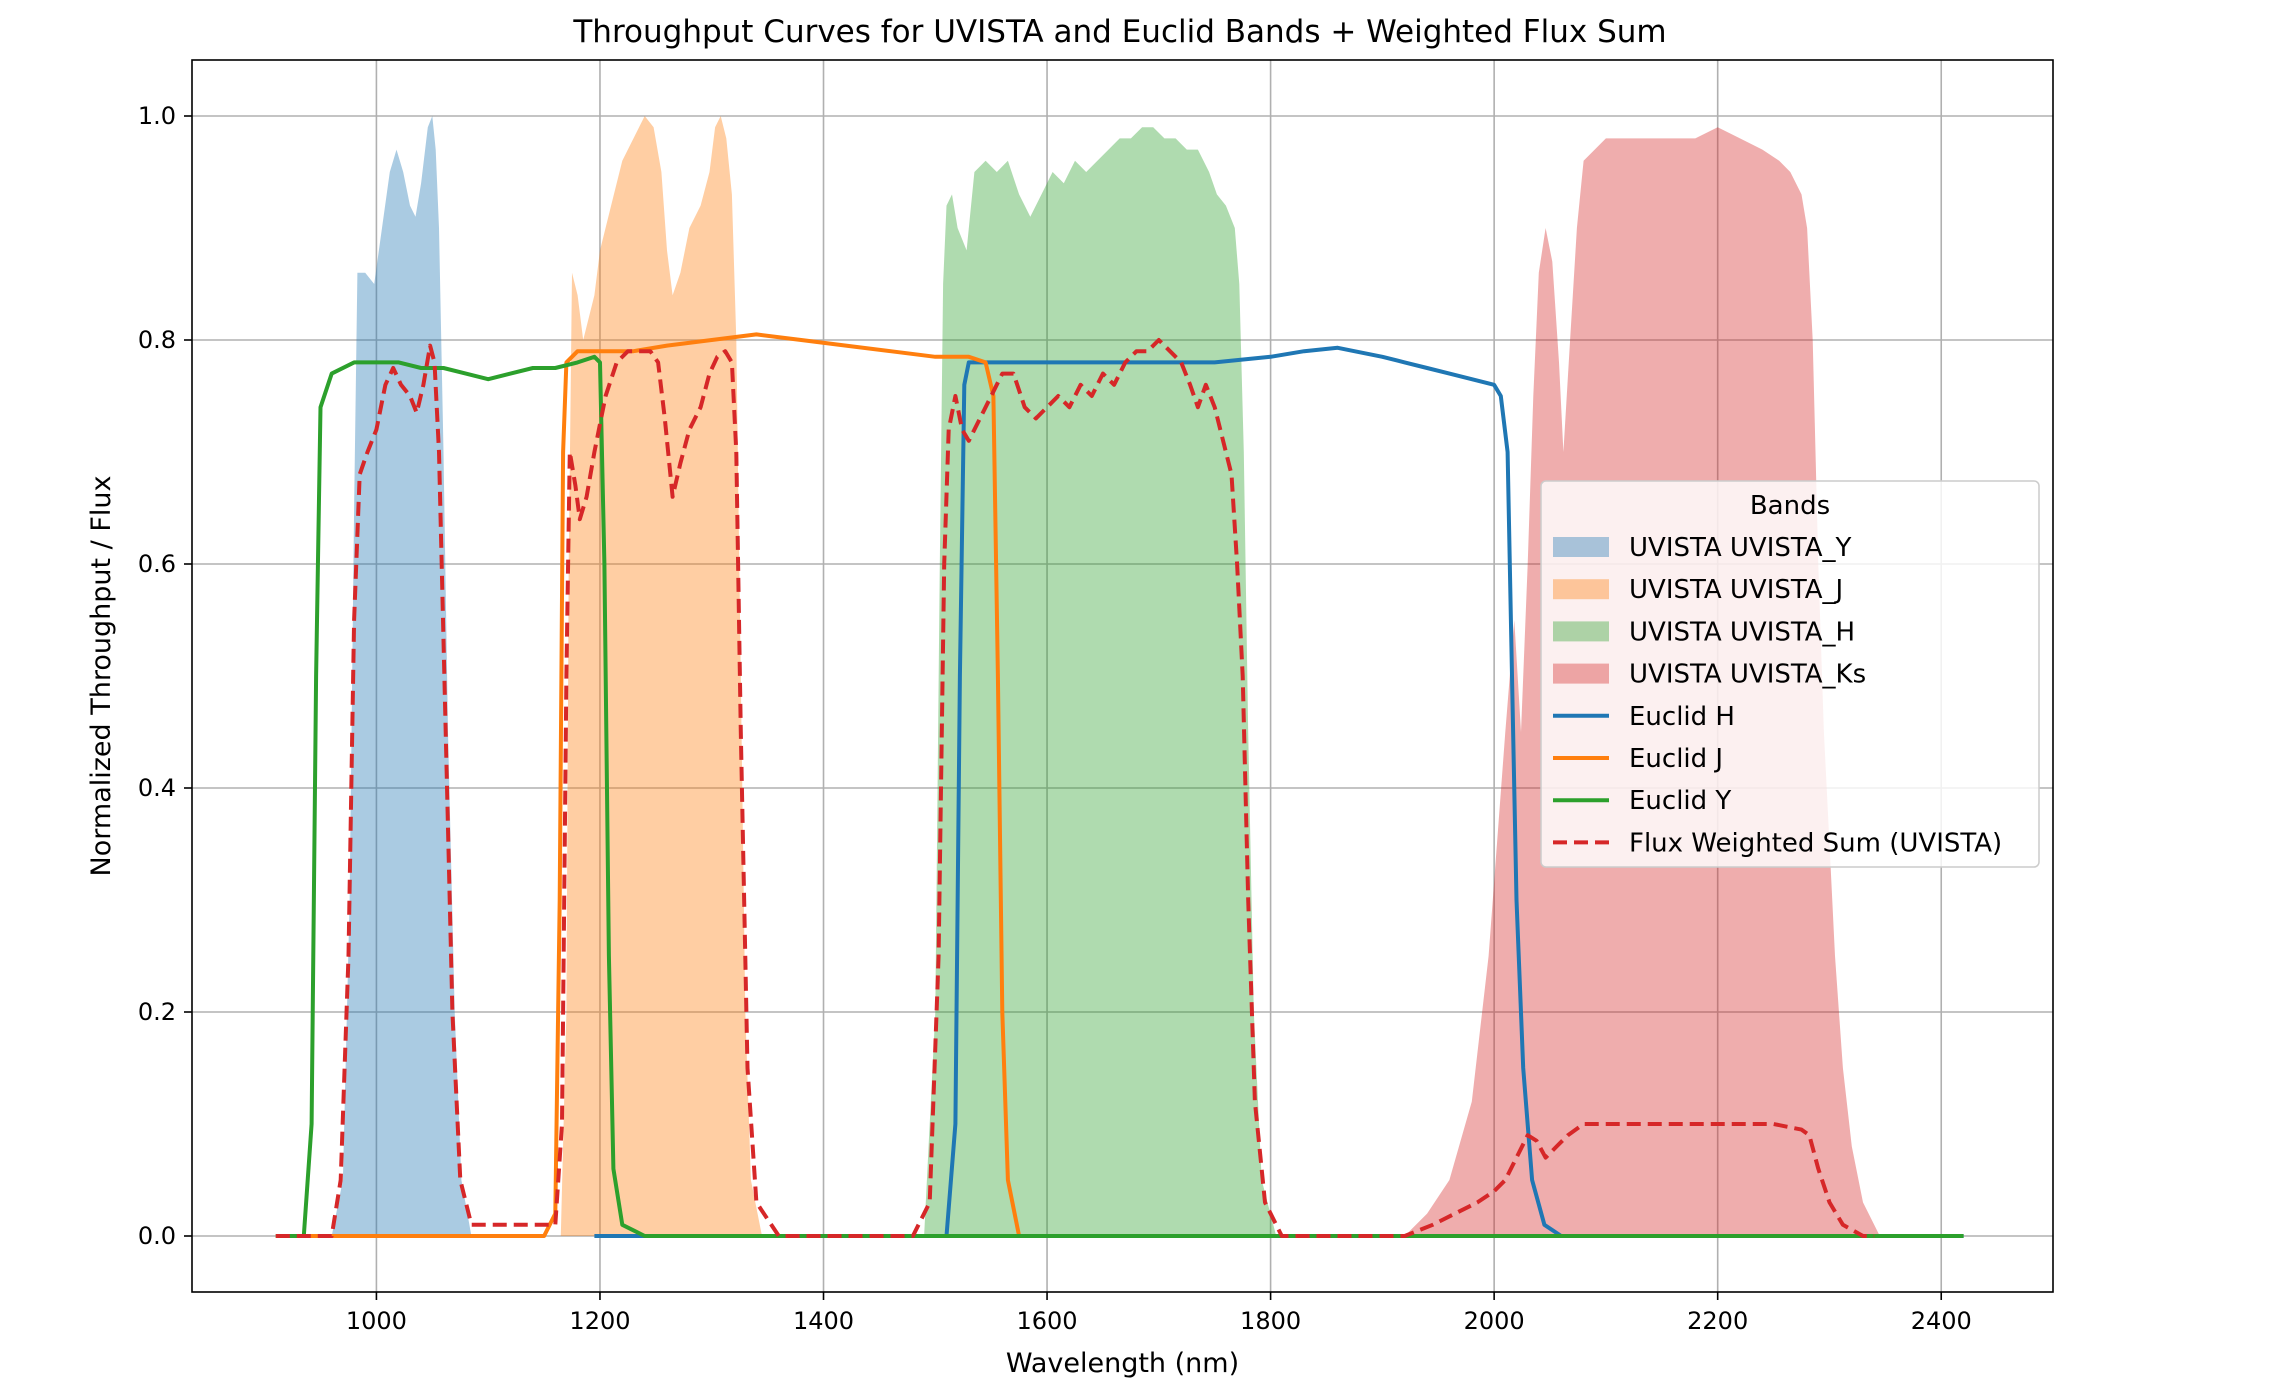 Image resolution: width=2294 pixels, height=1388 pixels. What do you see at coordinates (1122, 1363) in the screenshot?
I see `x-axis-label: Wavelength (nm)` at bounding box center [1122, 1363].